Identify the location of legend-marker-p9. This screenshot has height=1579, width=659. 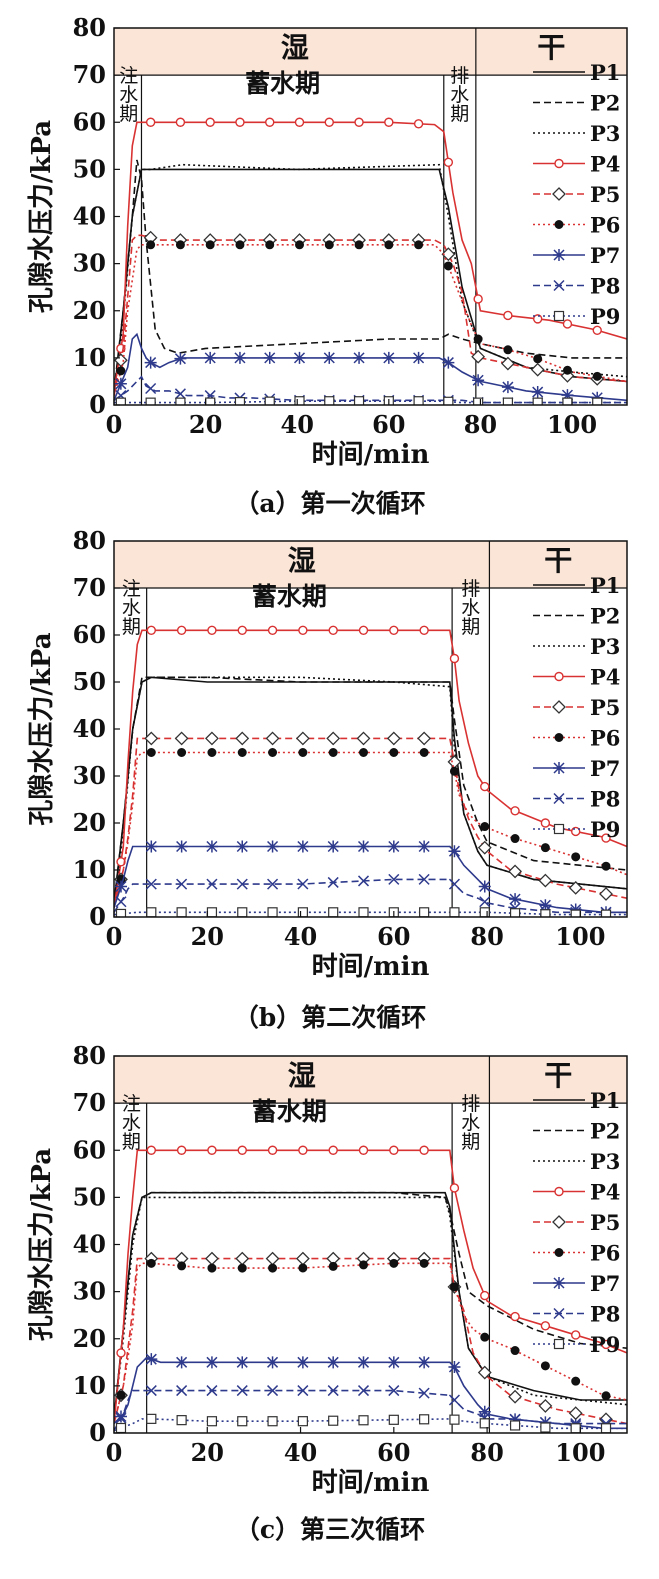
(559, 1344).